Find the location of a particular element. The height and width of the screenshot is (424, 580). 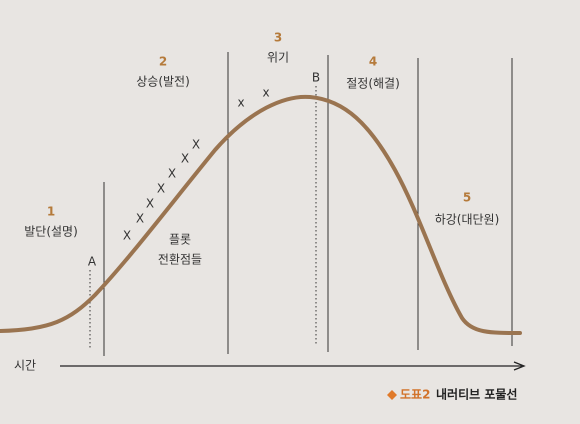

caption-label: 도표2 is located at coordinates (415, 395).